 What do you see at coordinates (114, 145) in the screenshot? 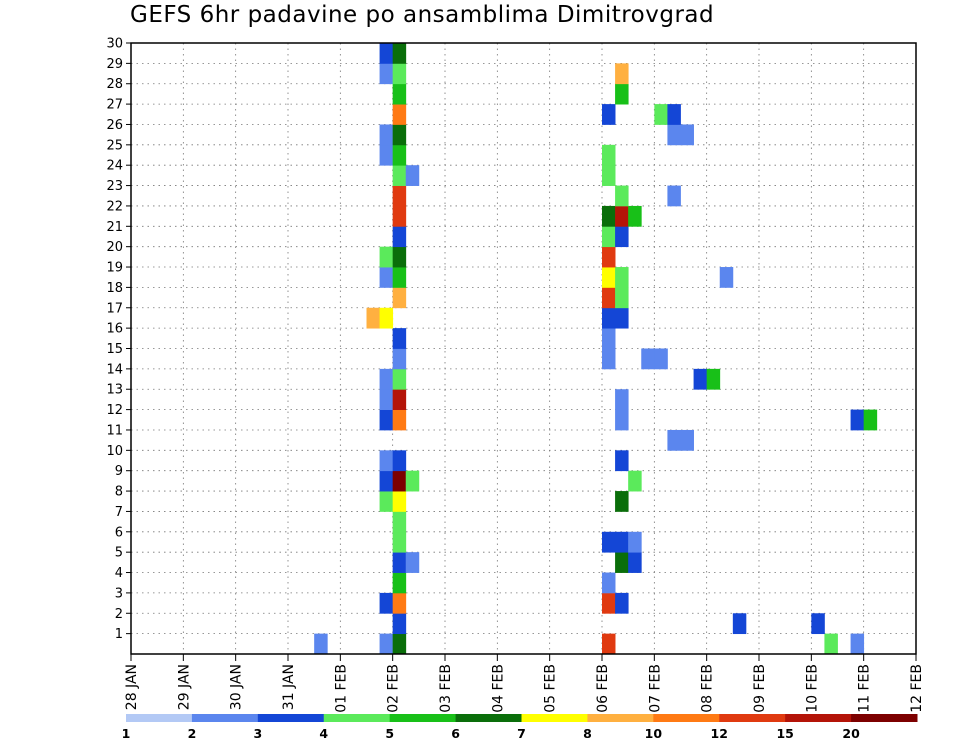
I see `y-tick-label: 25` at bounding box center [114, 145].